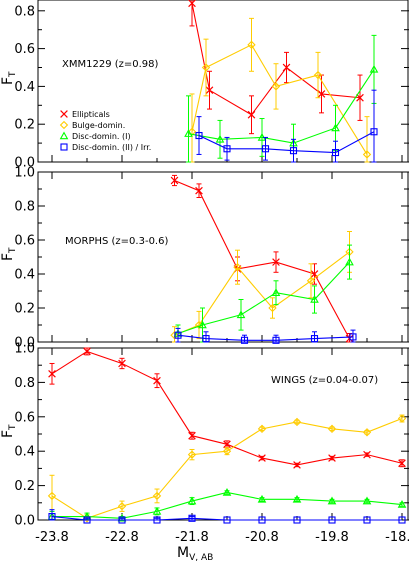  What do you see at coordinates (116, 241) in the screenshot?
I see `panel-annotation: MORPHS (z=0.3-0.6)` at bounding box center [116, 241].